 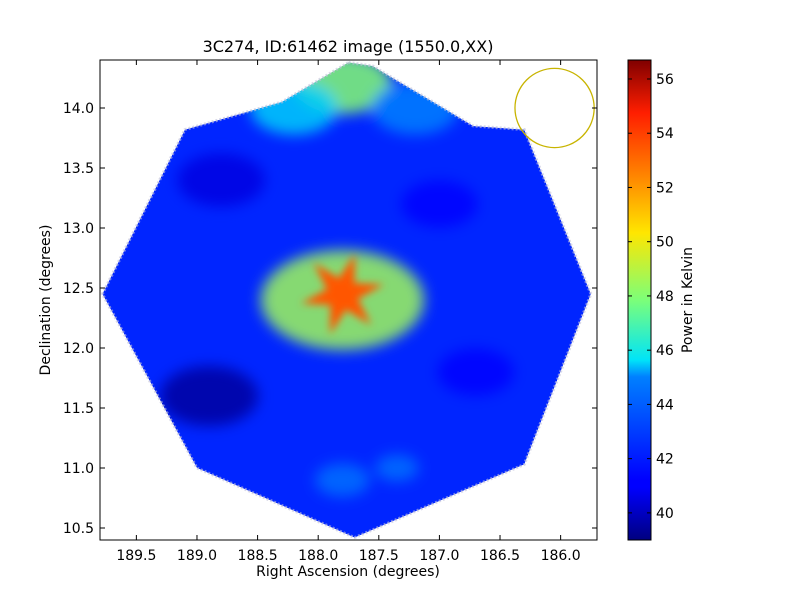 What do you see at coordinates (554, 108) in the screenshot?
I see `beam-circle` at bounding box center [554, 108].